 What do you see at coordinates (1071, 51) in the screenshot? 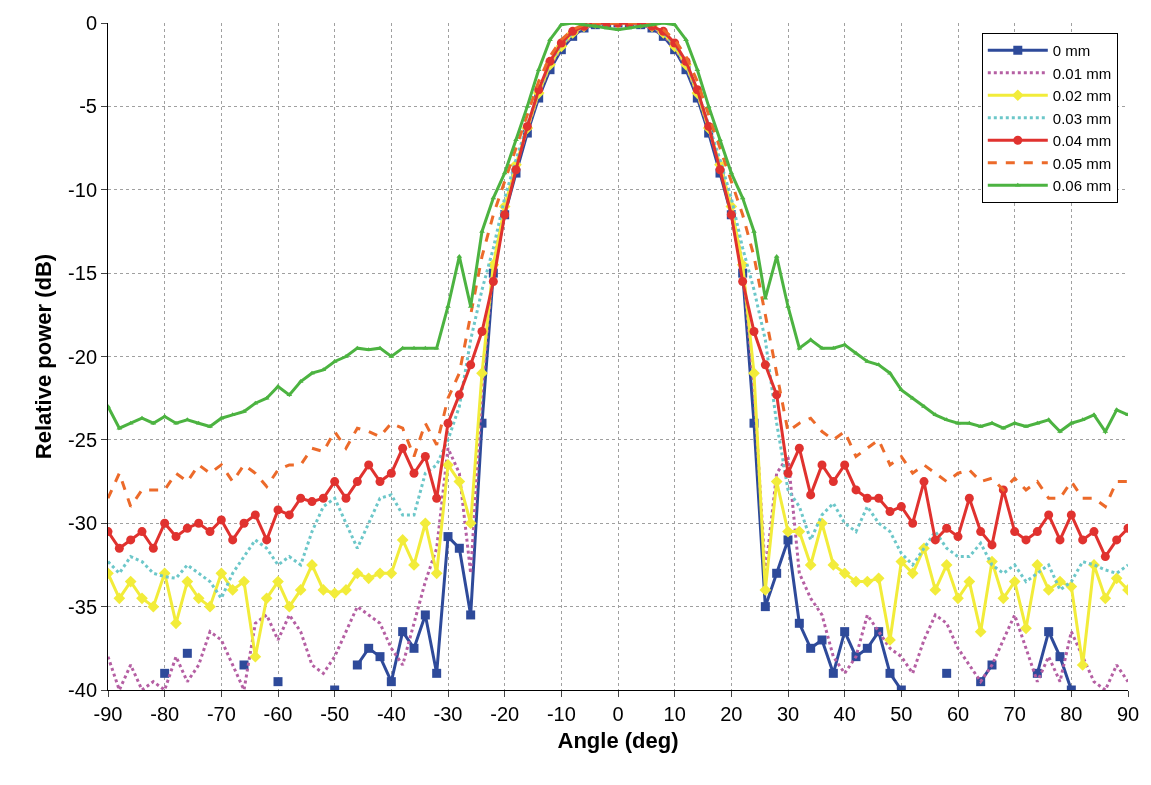
I see `legend-label: 0 mm` at bounding box center [1071, 51].